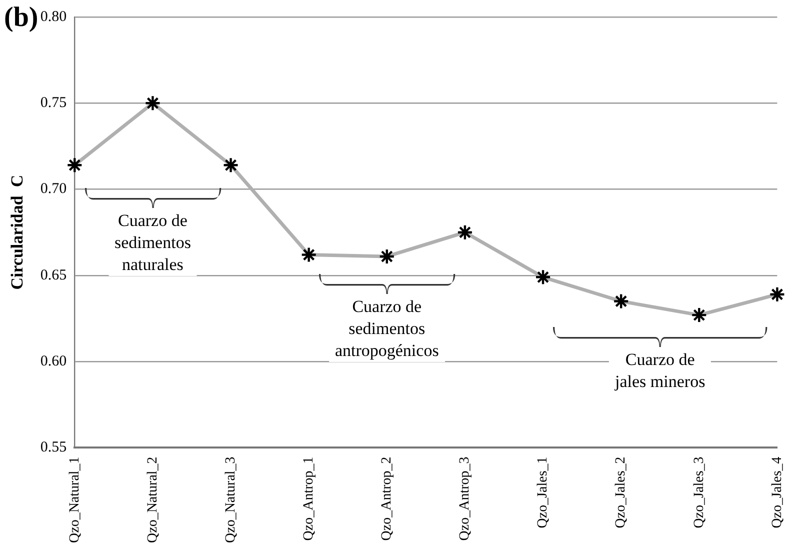 The width and height of the screenshot is (797, 546). What do you see at coordinates (74, 500) in the screenshot?
I see `x-tick-label: Qzo_Natural_1` at bounding box center [74, 500].